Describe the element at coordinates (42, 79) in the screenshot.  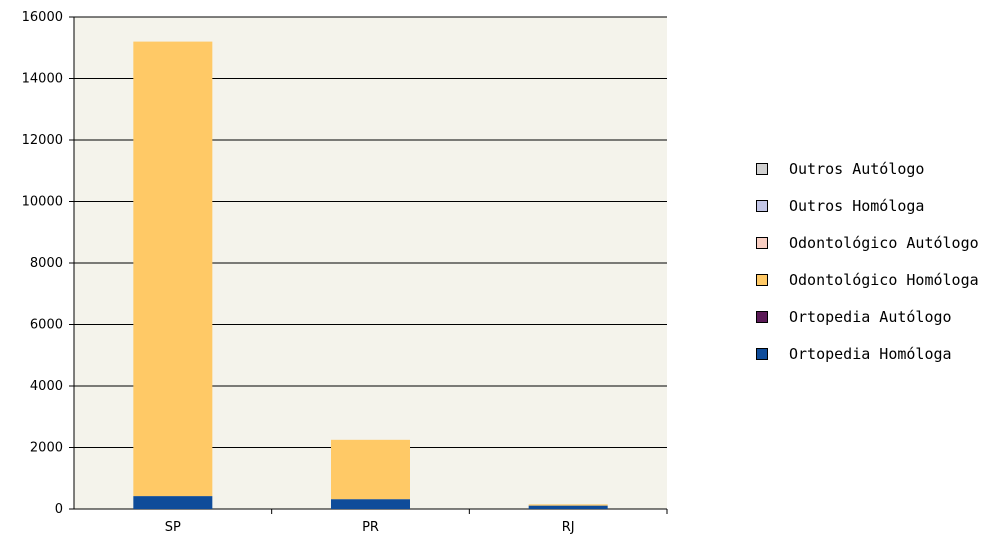
I see `y-tick-label: 14000` at that location.